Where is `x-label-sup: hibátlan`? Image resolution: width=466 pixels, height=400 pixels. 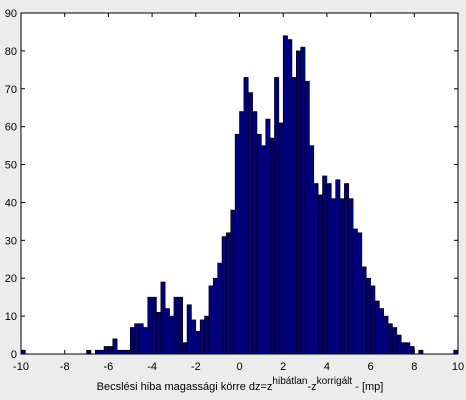 x-label-sup: hibátlan is located at coordinates (289, 381).